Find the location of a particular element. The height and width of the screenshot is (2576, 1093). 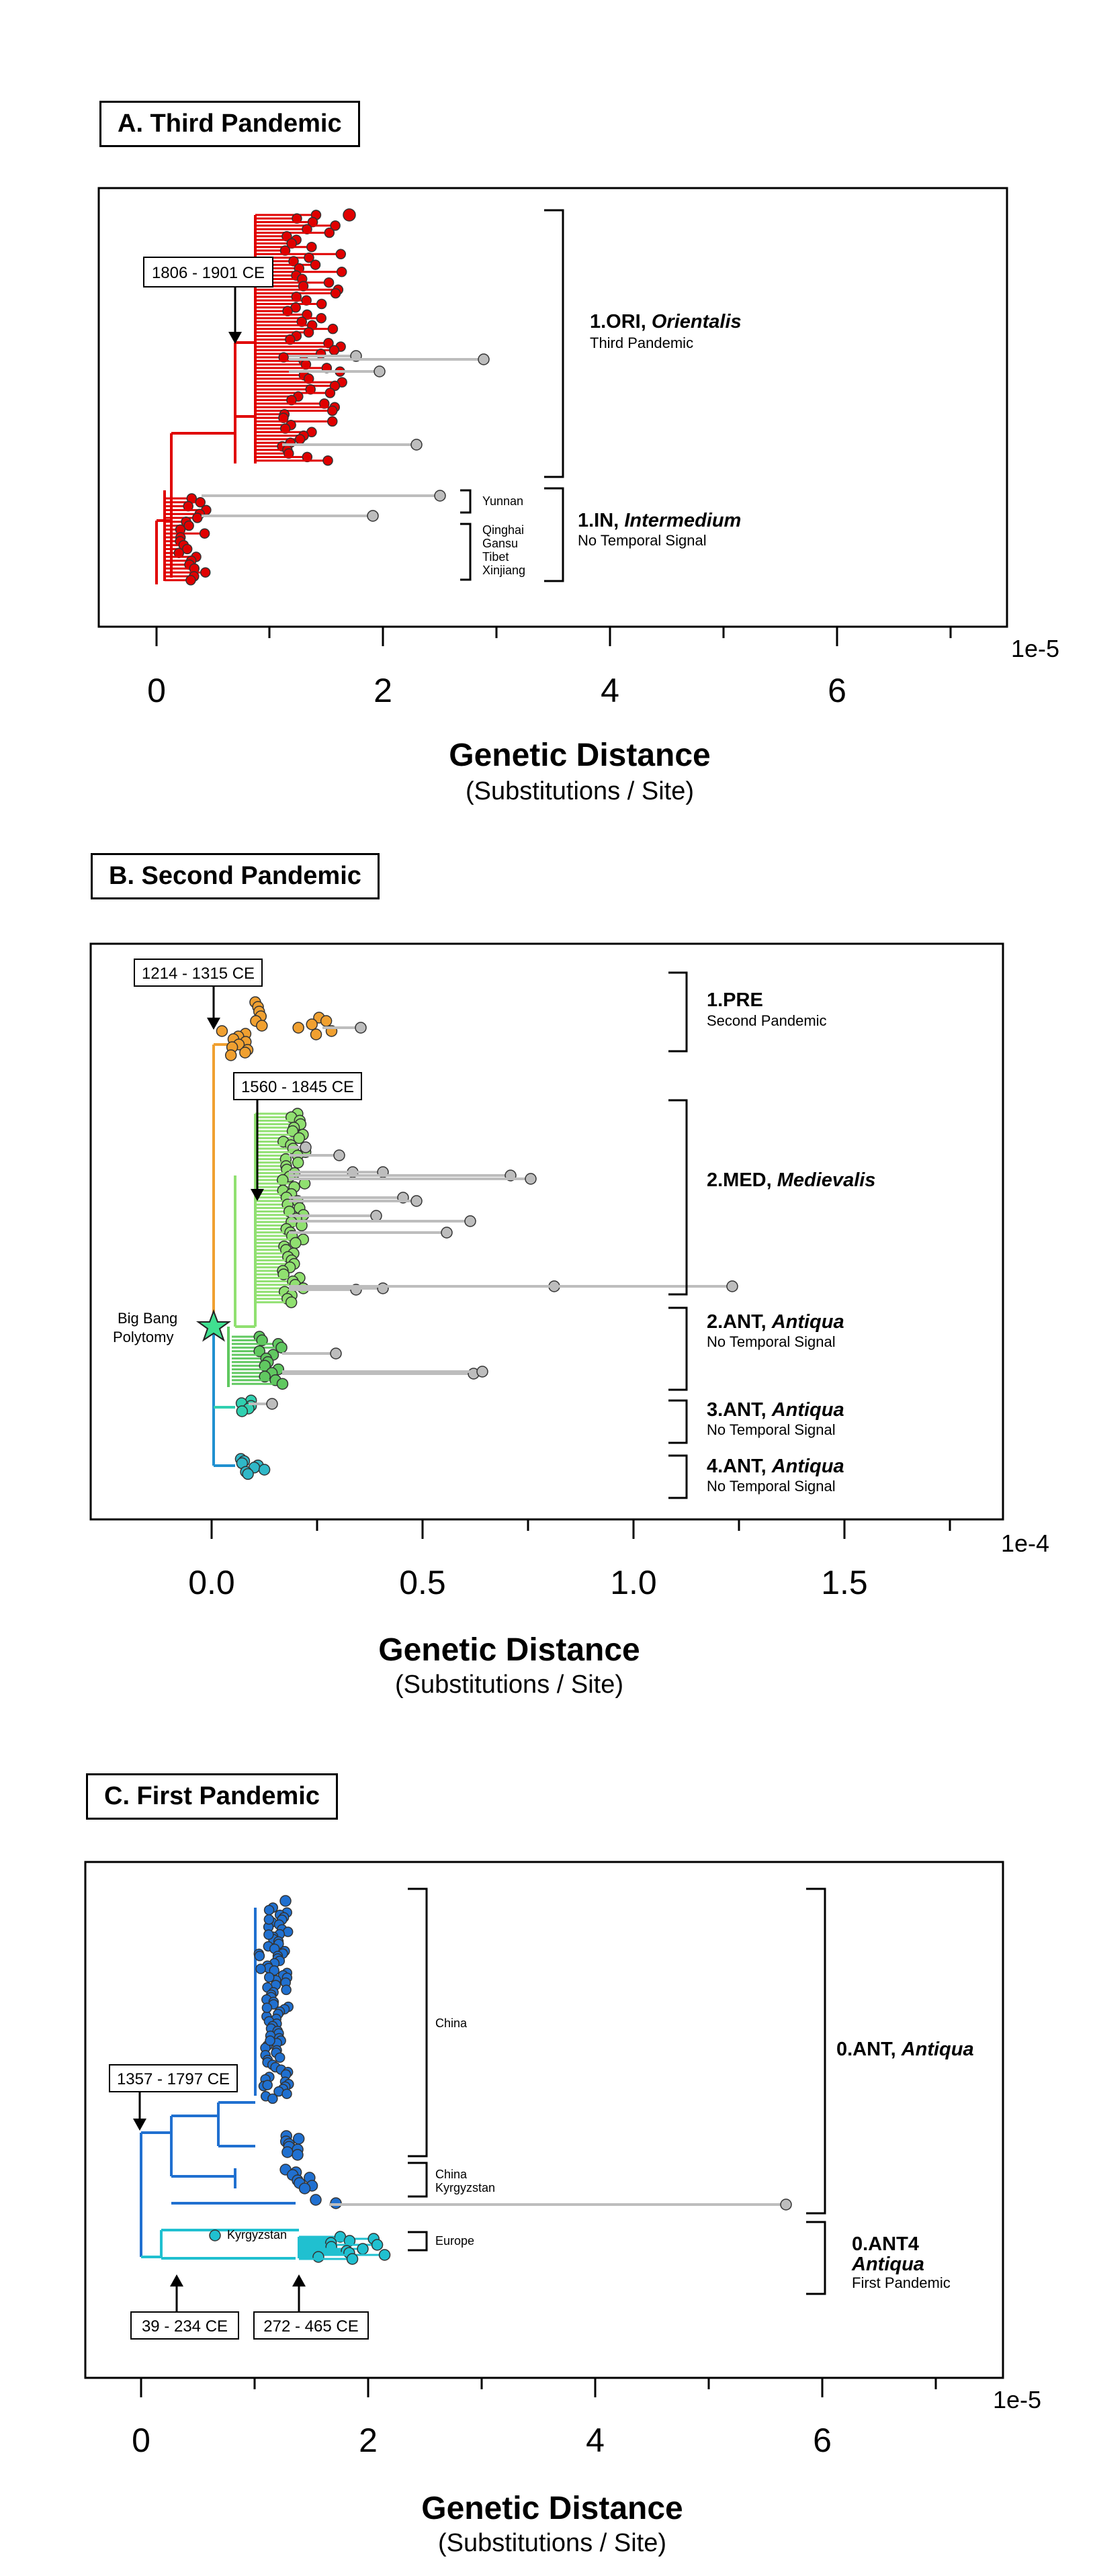

x-axis-label: Genetic Distance is located at coordinates (509, 1650).